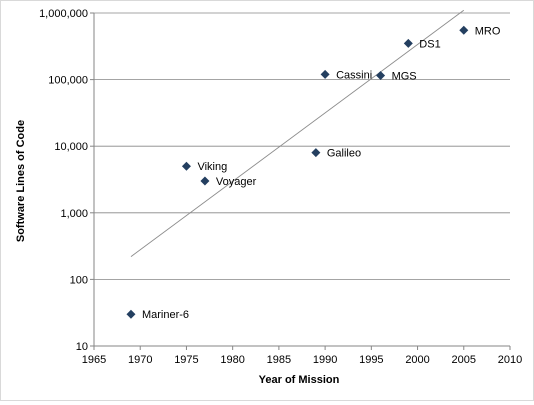  I want to click on y-tick-label: 1,000, so click(74, 214).